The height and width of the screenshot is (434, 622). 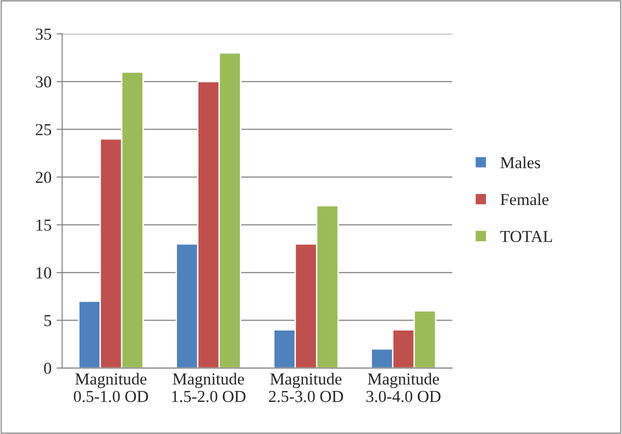 I want to click on legend-label: Males, so click(x=520, y=162).